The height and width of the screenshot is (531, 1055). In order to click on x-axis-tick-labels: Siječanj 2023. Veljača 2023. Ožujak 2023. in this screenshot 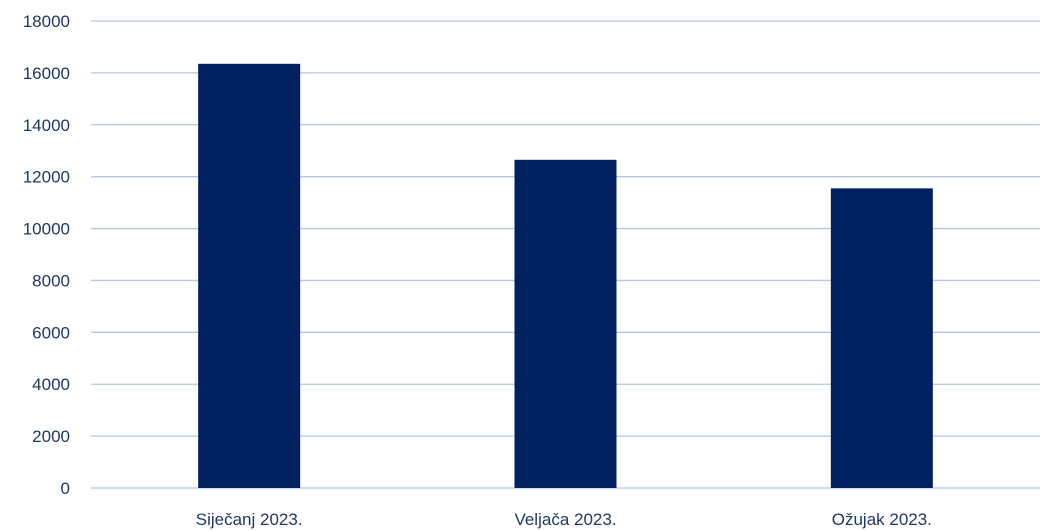, I will do `click(564, 519)`.